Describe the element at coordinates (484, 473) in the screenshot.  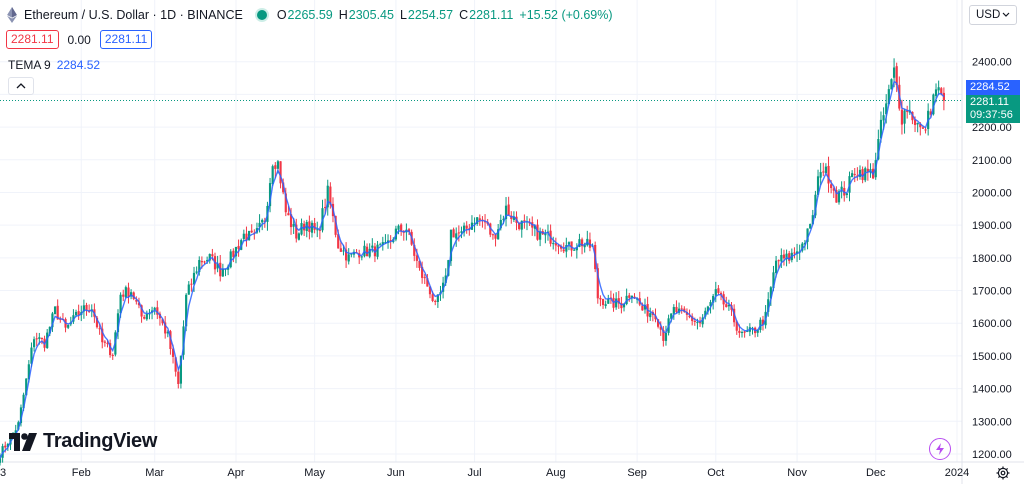
I see `time-axis: 23 Feb Mar Apr May Jun Jul Aug Sep Oct Nov Dec 2024` at that location.